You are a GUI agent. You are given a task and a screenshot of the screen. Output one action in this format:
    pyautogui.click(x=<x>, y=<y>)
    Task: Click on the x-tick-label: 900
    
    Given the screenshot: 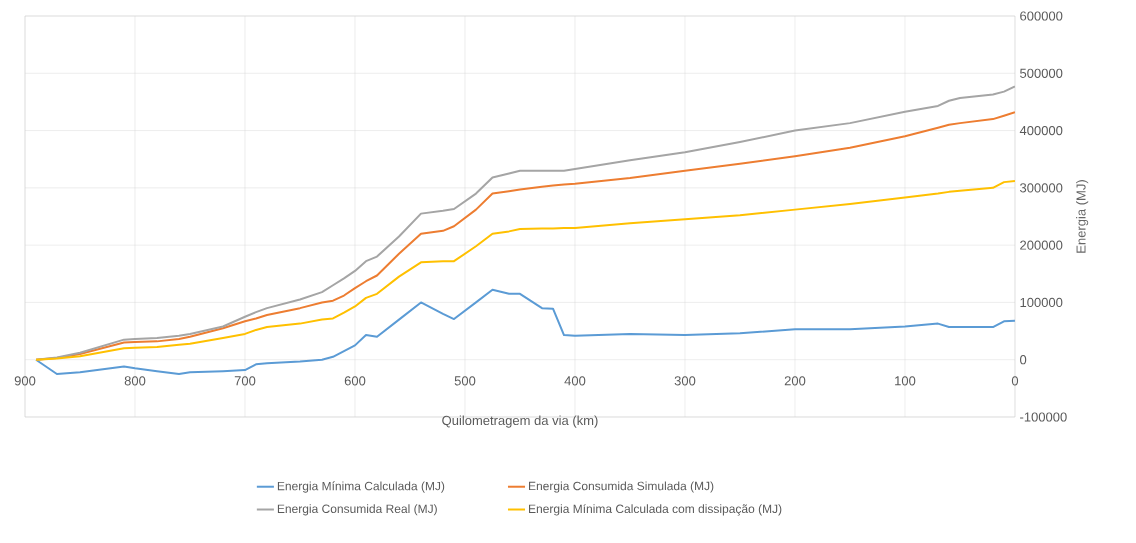 What is the action you would take?
    pyautogui.click(x=25, y=381)
    